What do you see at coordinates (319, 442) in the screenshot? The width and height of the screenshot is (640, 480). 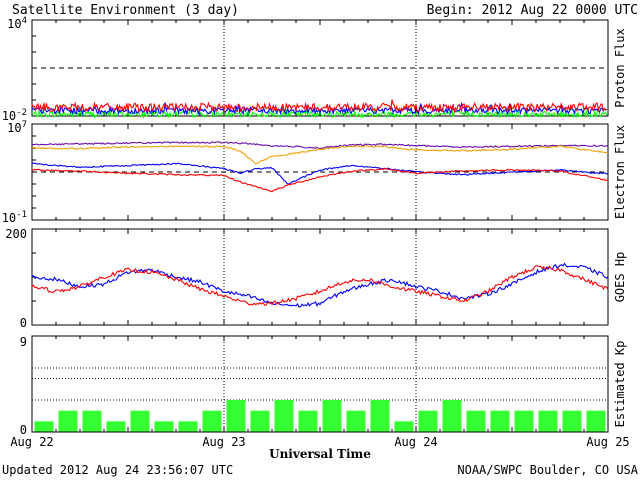 I see `x-tick-labels: Aug 22 Aug 23 Aug 24 Aug 25` at bounding box center [319, 442].